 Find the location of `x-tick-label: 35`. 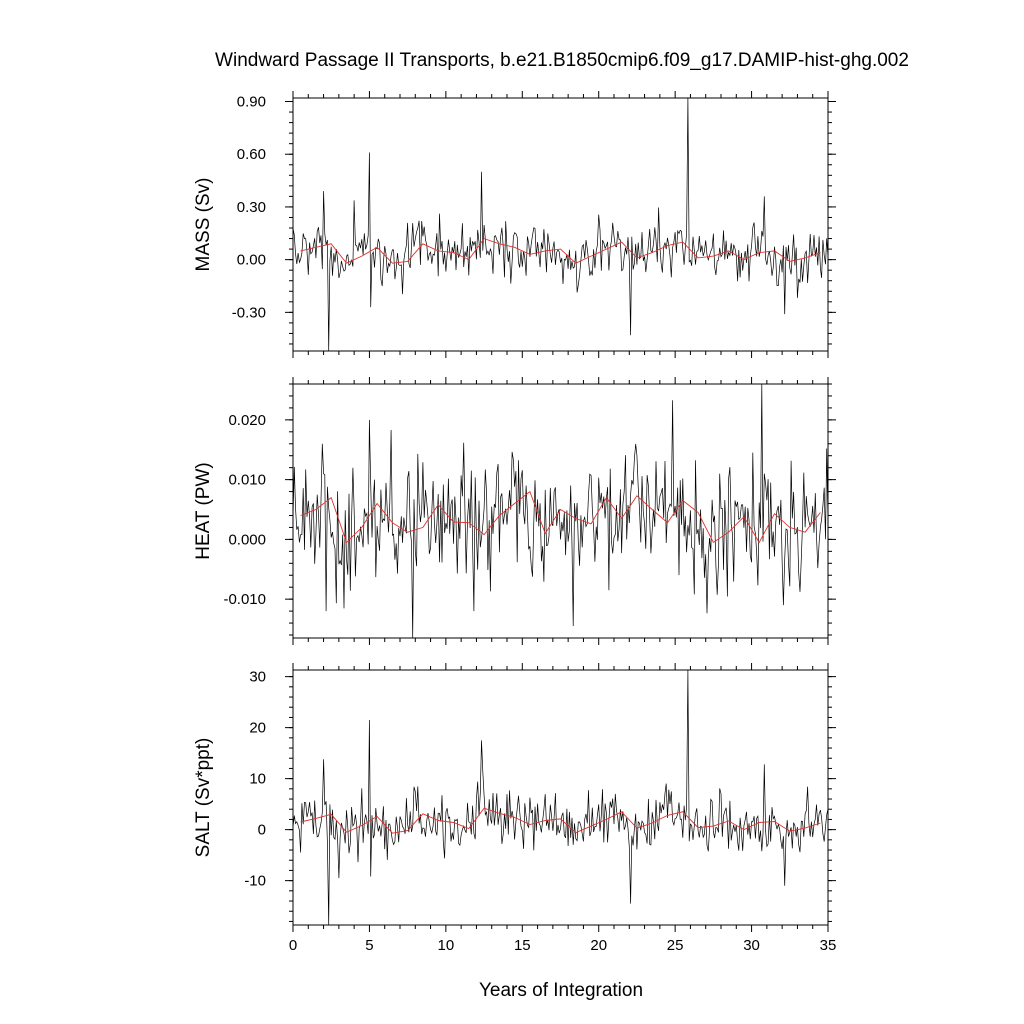

x-tick-label: 35 is located at coordinates (828, 945).